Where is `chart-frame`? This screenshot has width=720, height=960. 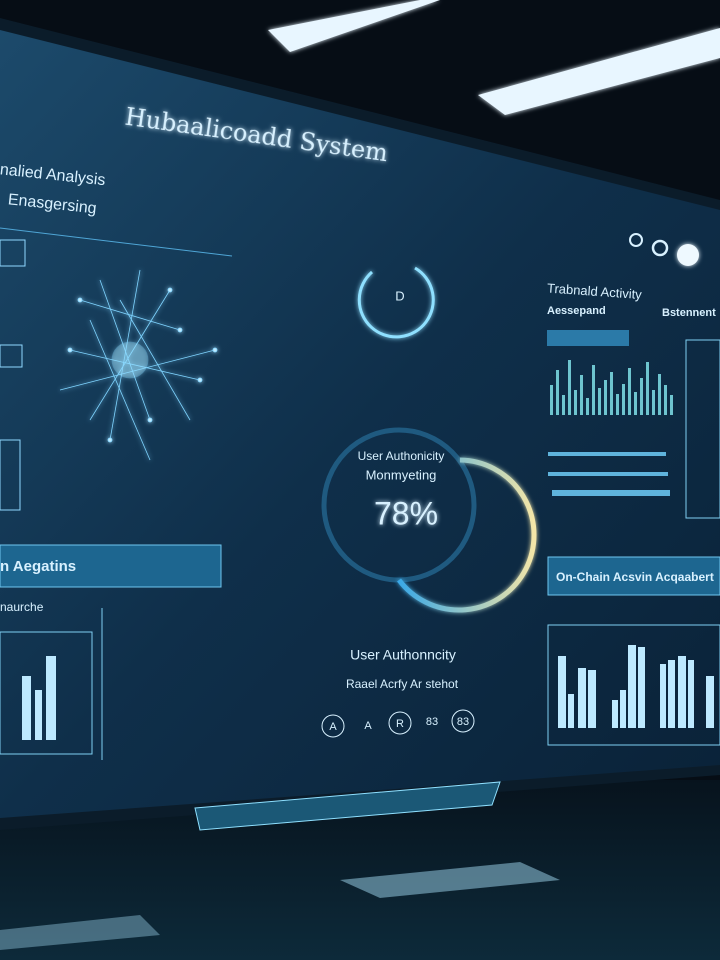
chart-frame is located at coordinates (633, 685).